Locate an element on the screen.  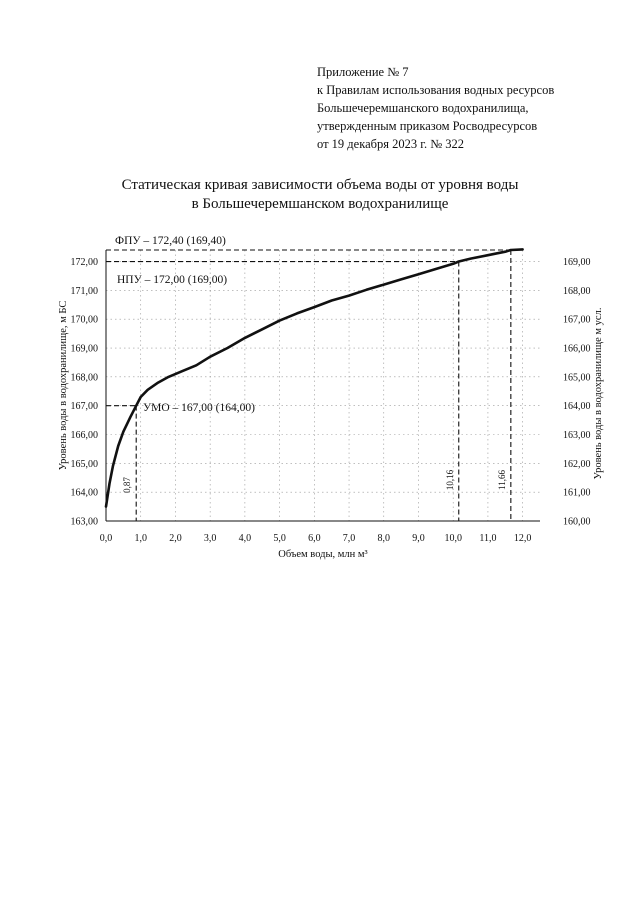
x-tick-label: 7,0 is located at coordinates (349, 538).